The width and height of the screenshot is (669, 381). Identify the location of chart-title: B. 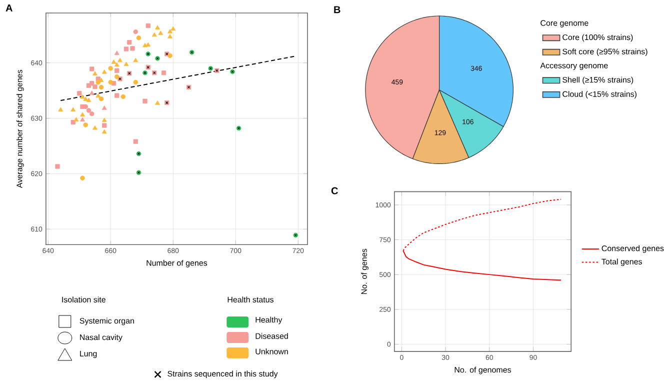
(337, 9).